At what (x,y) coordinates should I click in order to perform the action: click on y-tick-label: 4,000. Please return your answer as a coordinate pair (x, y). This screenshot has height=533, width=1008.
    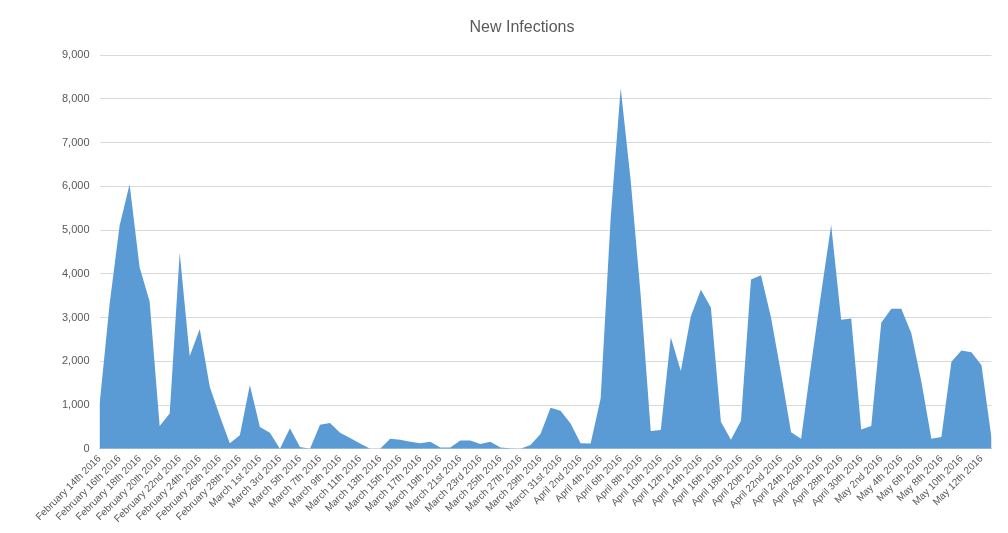
    Looking at the image, I should click on (76, 272).